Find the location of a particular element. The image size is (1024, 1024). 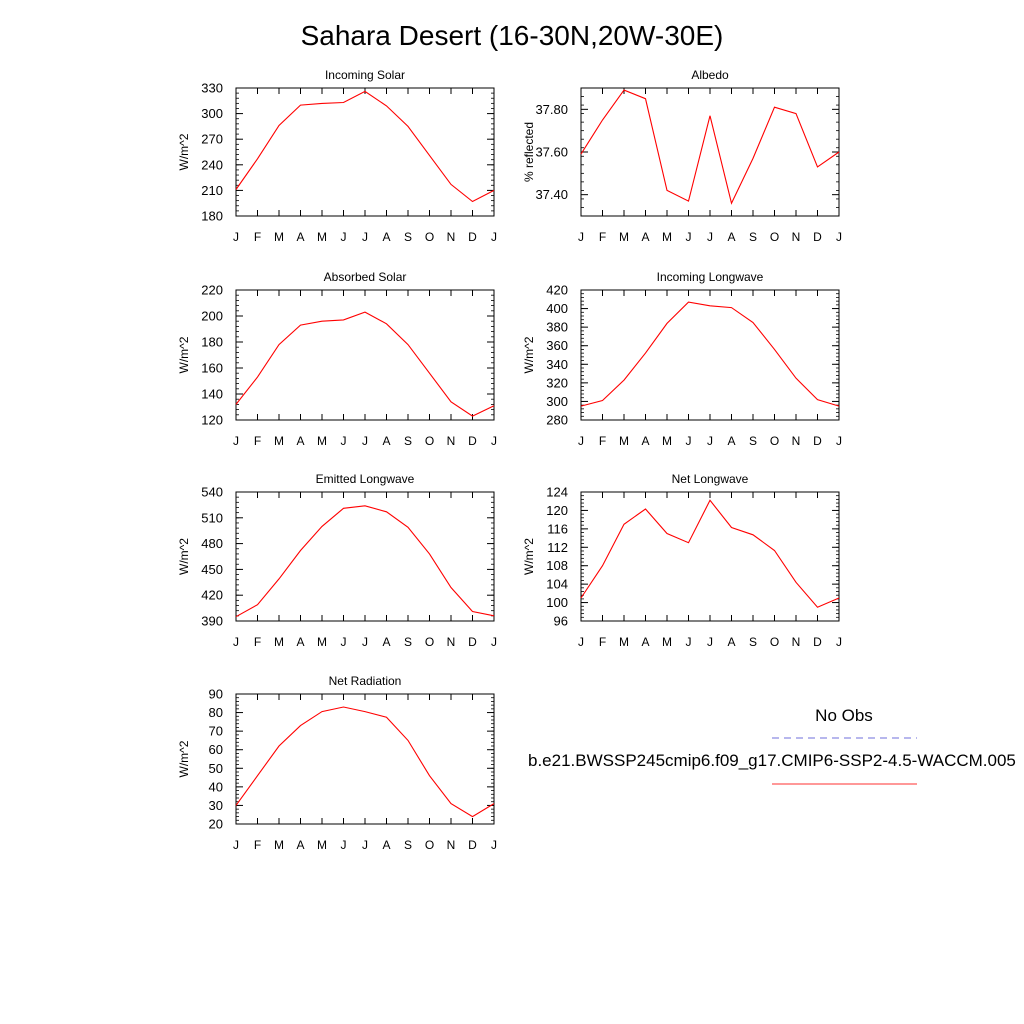

y-tick-label: 450 is located at coordinates (212, 569).